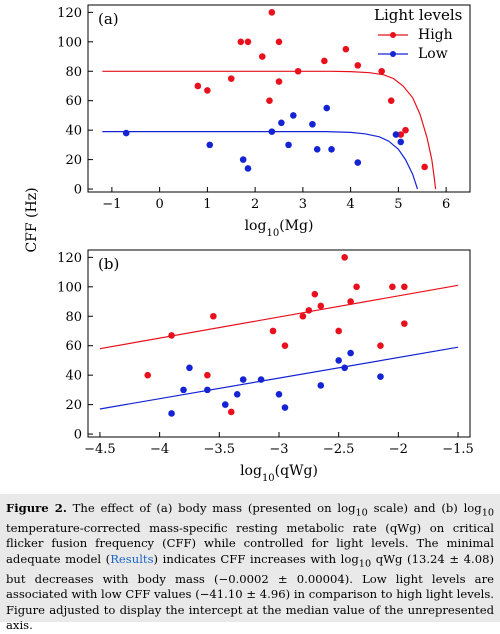 The height and width of the screenshot is (634, 500). Describe the element at coordinates (100, 449) in the screenshot. I see `x-tick-label: −4.5` at that location.